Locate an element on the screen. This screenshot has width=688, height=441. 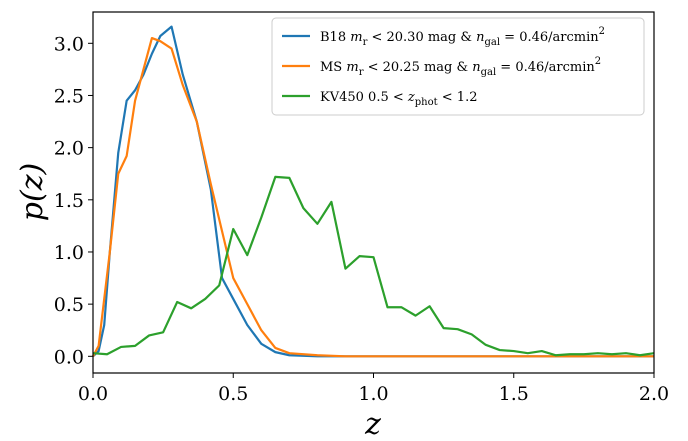
legend-box is located at coordinates (458, 66).